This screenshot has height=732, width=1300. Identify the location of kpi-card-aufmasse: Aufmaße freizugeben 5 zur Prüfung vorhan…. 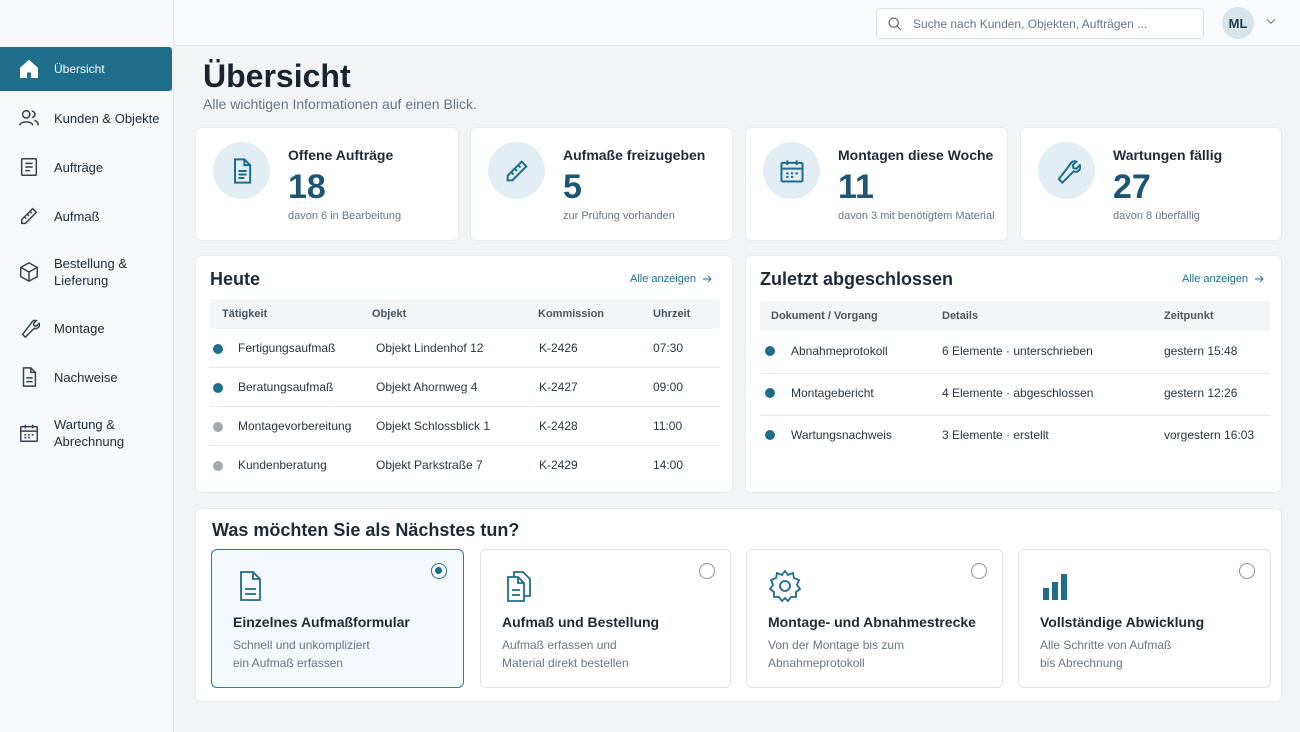
(601, 184).